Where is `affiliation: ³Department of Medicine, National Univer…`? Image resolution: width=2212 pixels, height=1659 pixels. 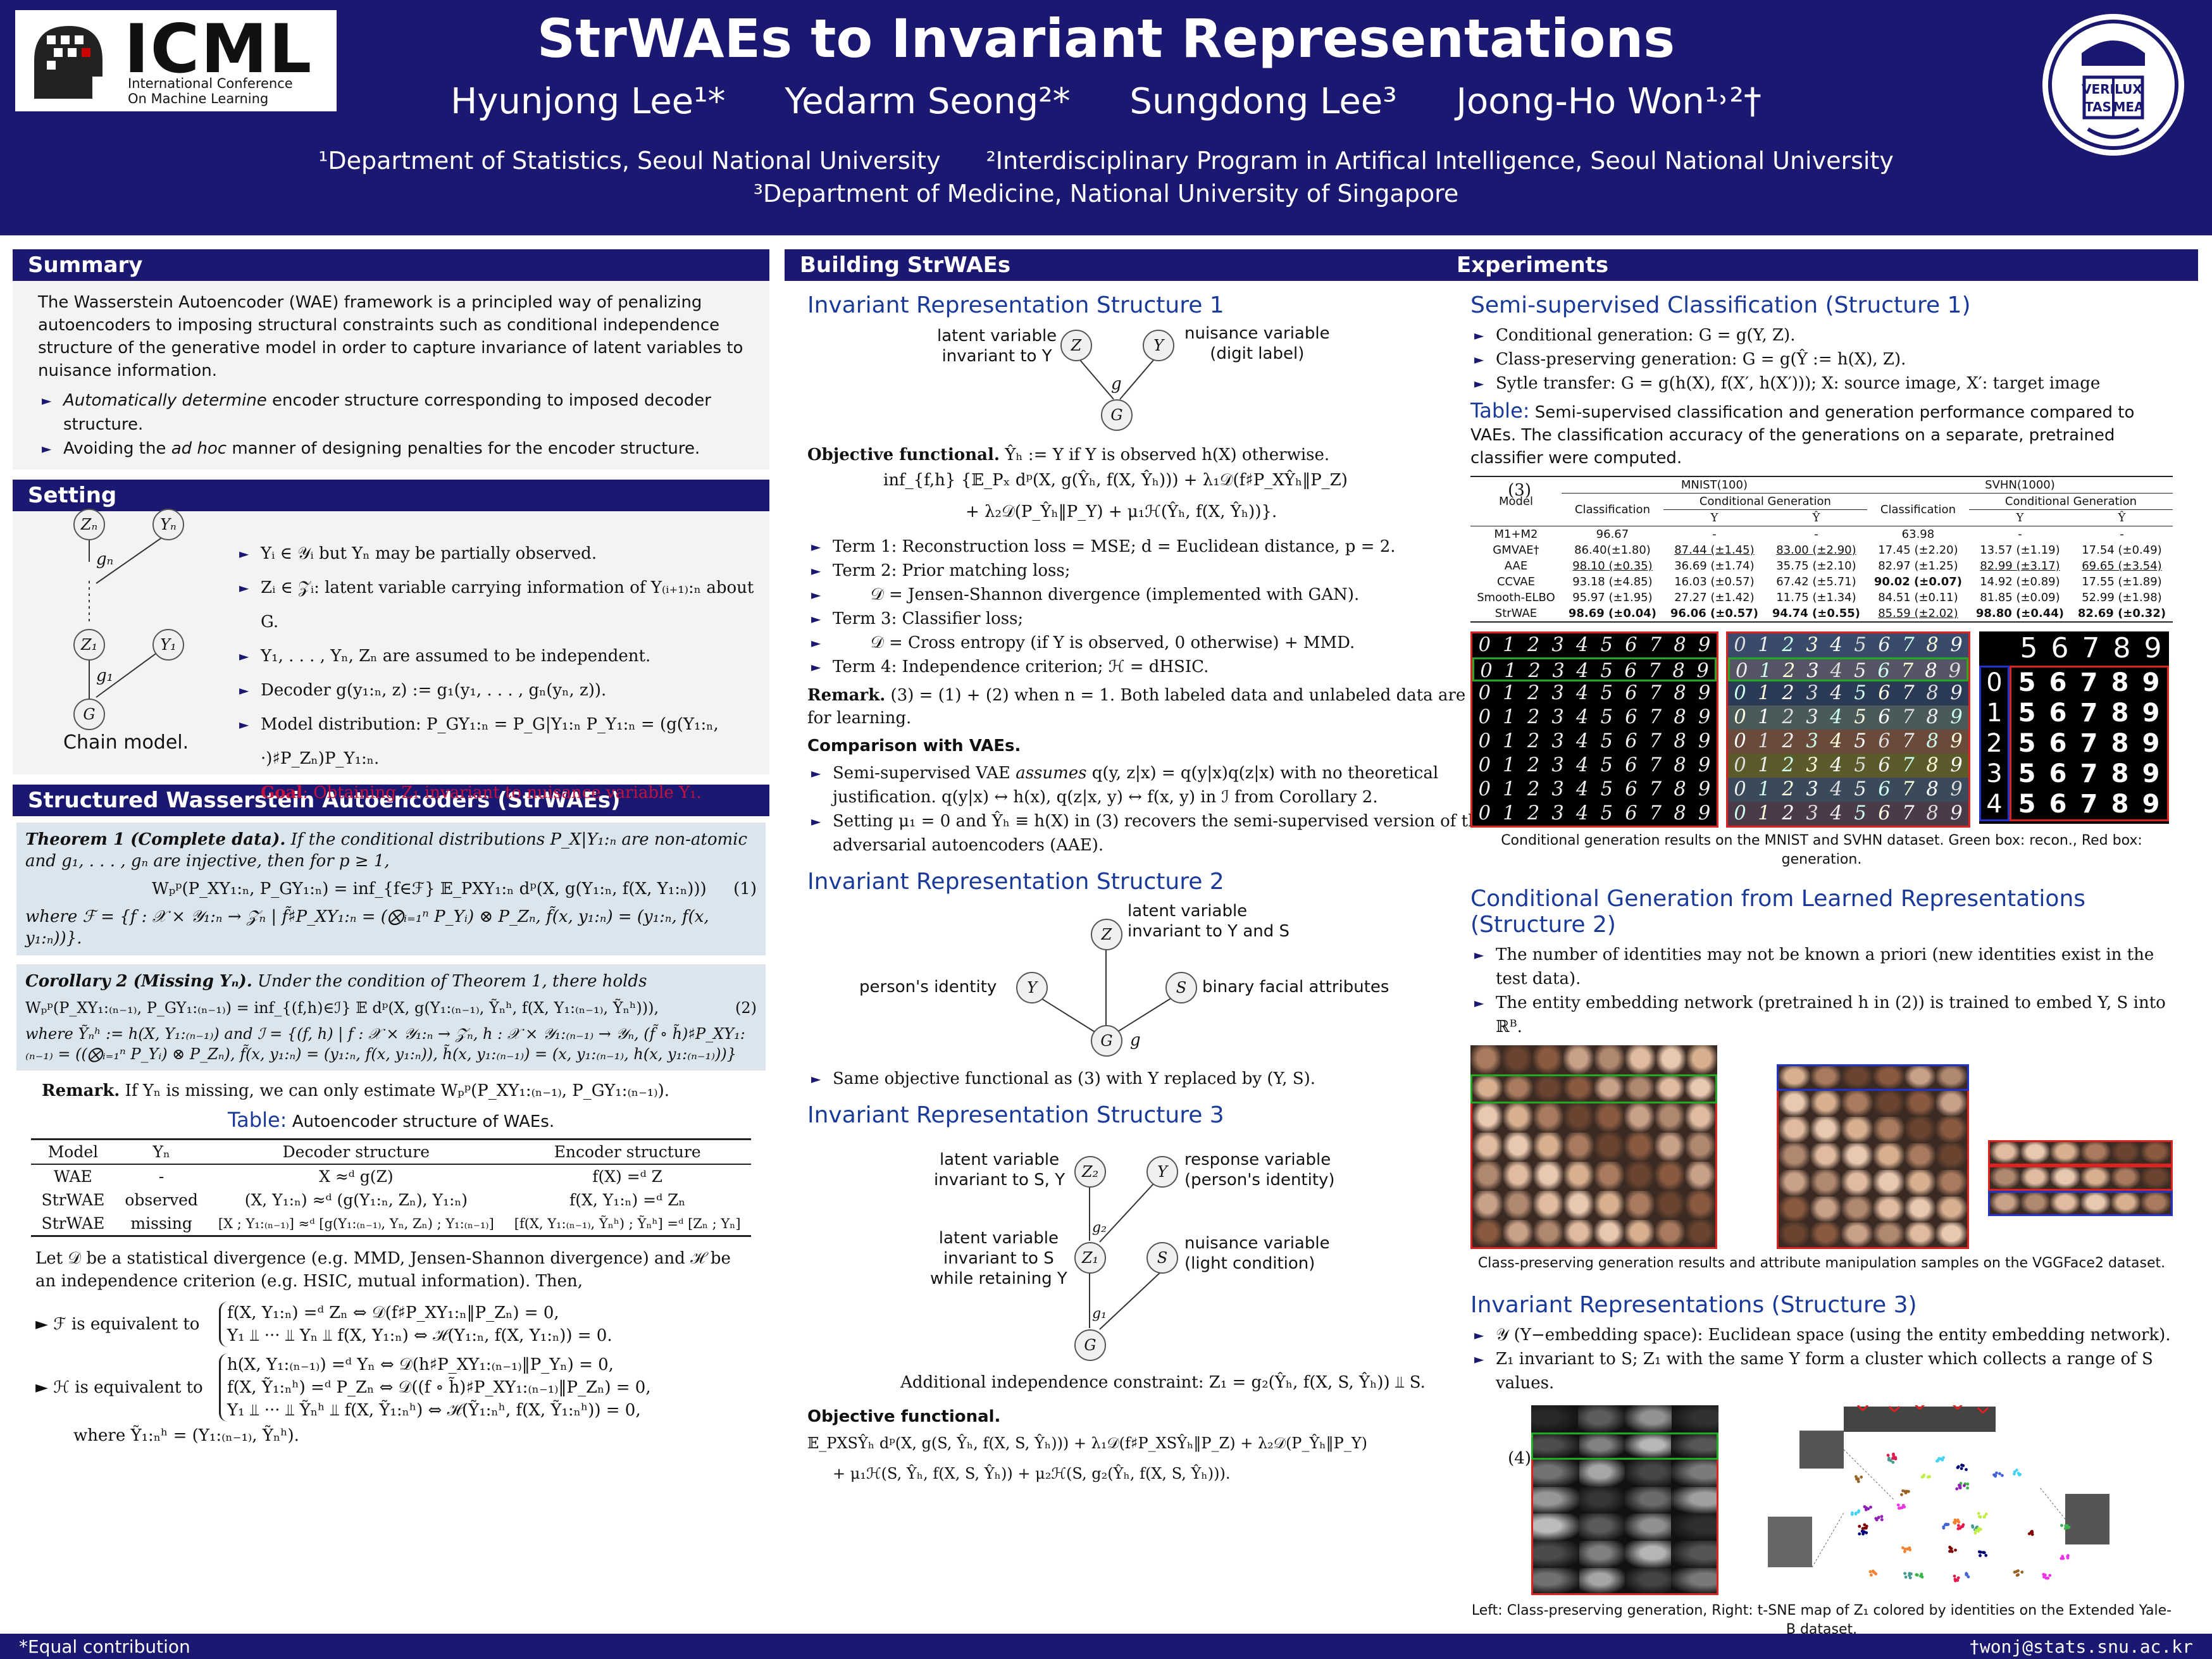
affiliation: ³Department of Medicine, National Univer… is located at coordinates (1106, 194).